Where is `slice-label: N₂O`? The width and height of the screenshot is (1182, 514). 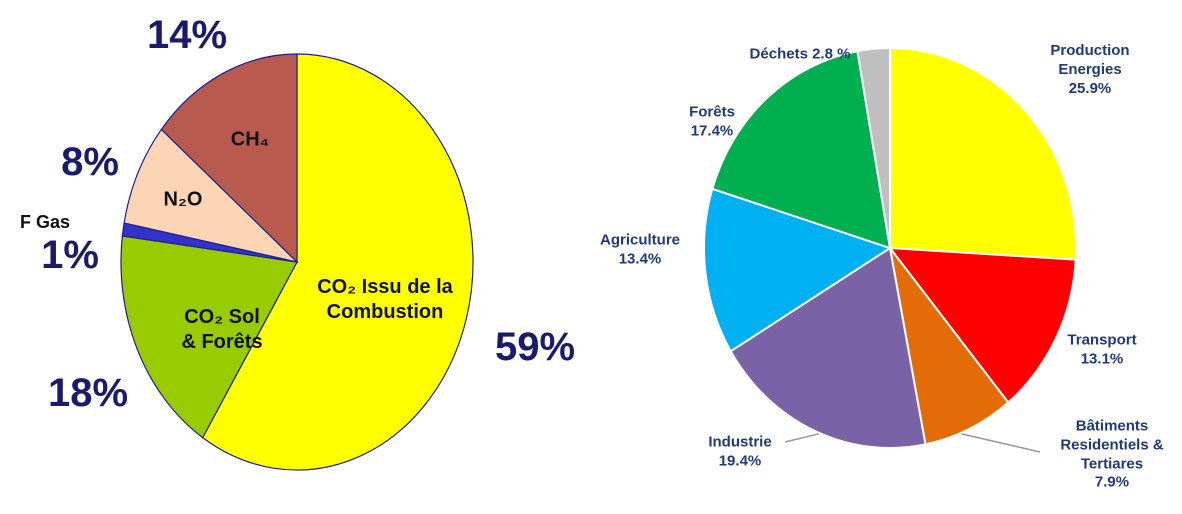
slice-label: N₂O is located at coordinates (183, 200).